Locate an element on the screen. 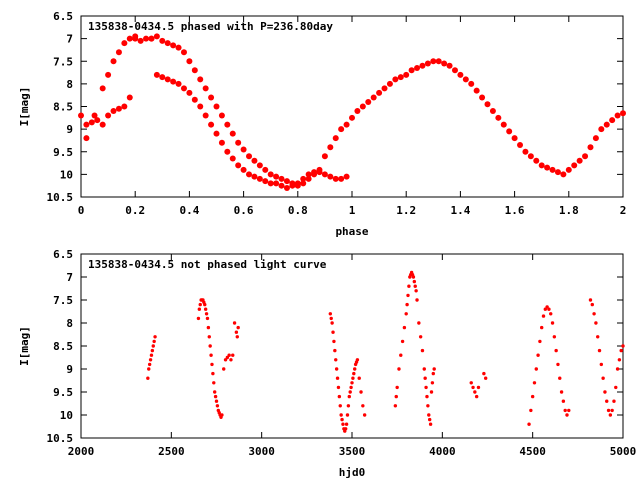  y-tick-label: 7 is located at coordinates (69, 277).